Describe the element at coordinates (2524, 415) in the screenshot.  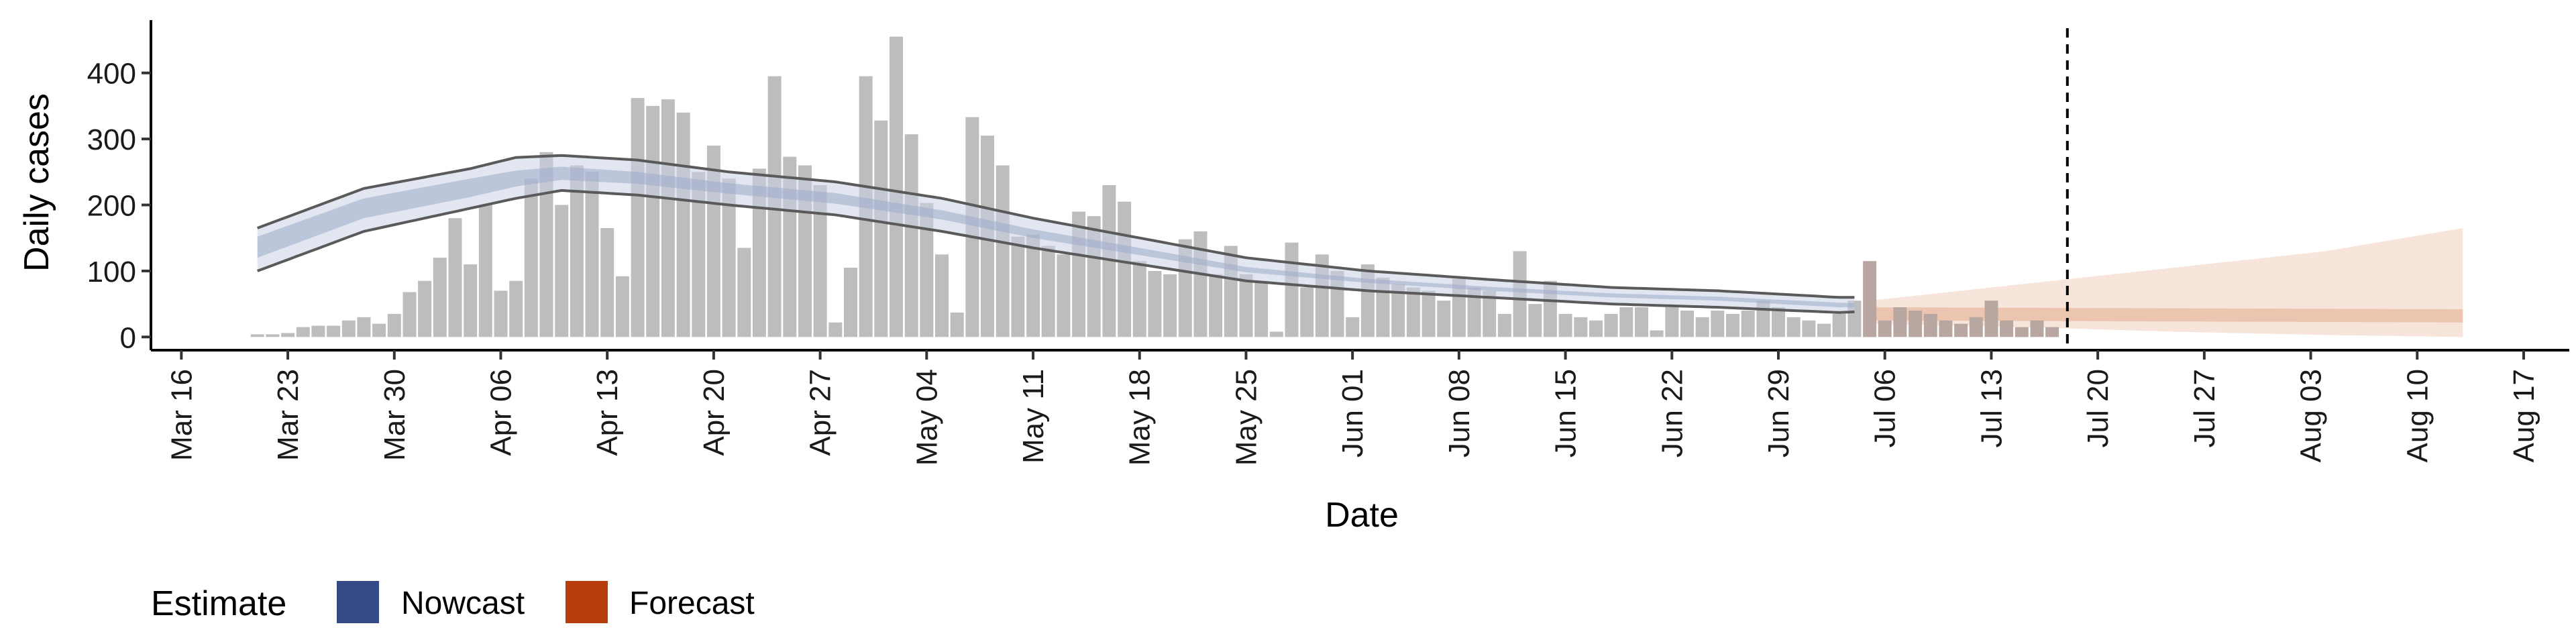
I see `x-tick-label: Aug 17` at that location.